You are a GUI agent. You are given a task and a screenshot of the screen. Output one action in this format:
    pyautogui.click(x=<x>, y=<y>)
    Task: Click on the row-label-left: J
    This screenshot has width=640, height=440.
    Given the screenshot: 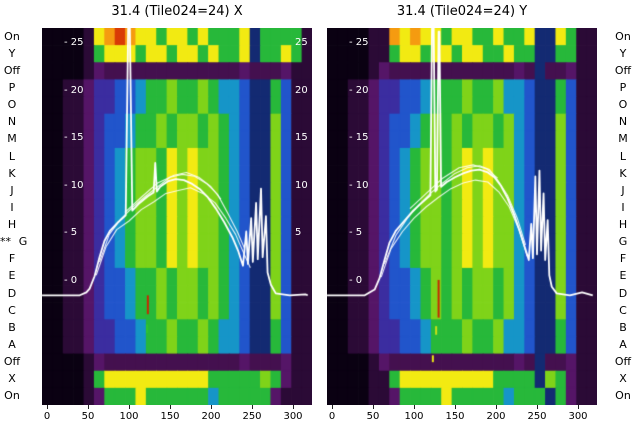 What is the action you would take?
    pyautogui.click(x=12, y=190)
    